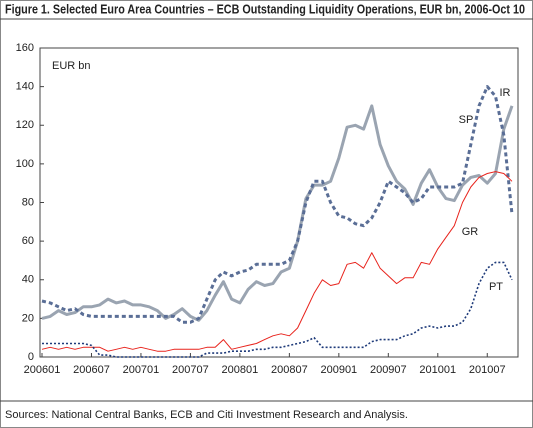 The width and height of the screenshot is (533, 428). What do you see at coordinates (141, 370) in the screenshot?
I see `x-tick-label: 200701` at bounding box center [141, 370].